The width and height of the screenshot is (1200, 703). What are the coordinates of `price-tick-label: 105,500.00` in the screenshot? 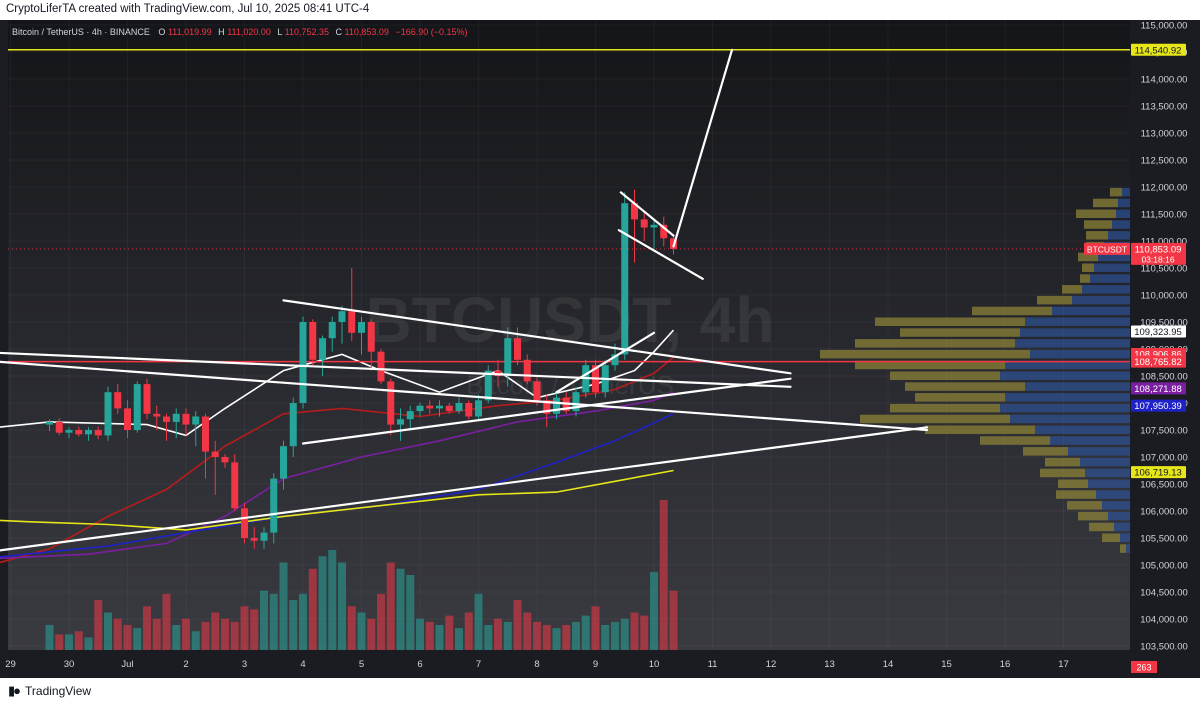 It's located at (1164, 539).